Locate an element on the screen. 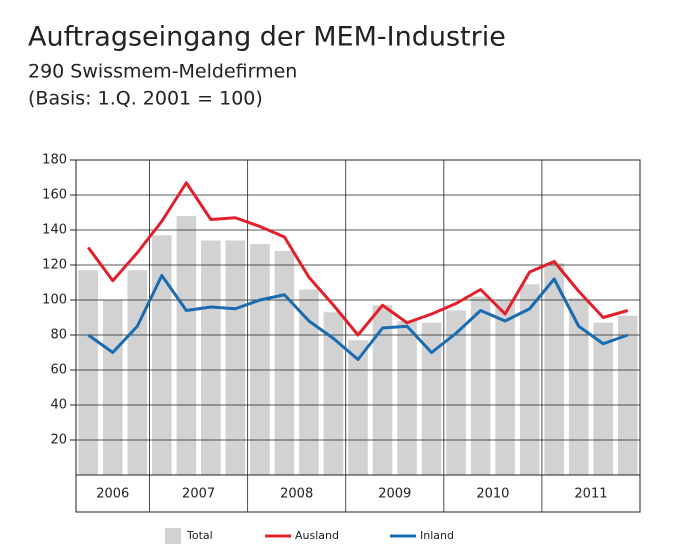  y-tick-label: 160 is located at coordinates (54, 195).